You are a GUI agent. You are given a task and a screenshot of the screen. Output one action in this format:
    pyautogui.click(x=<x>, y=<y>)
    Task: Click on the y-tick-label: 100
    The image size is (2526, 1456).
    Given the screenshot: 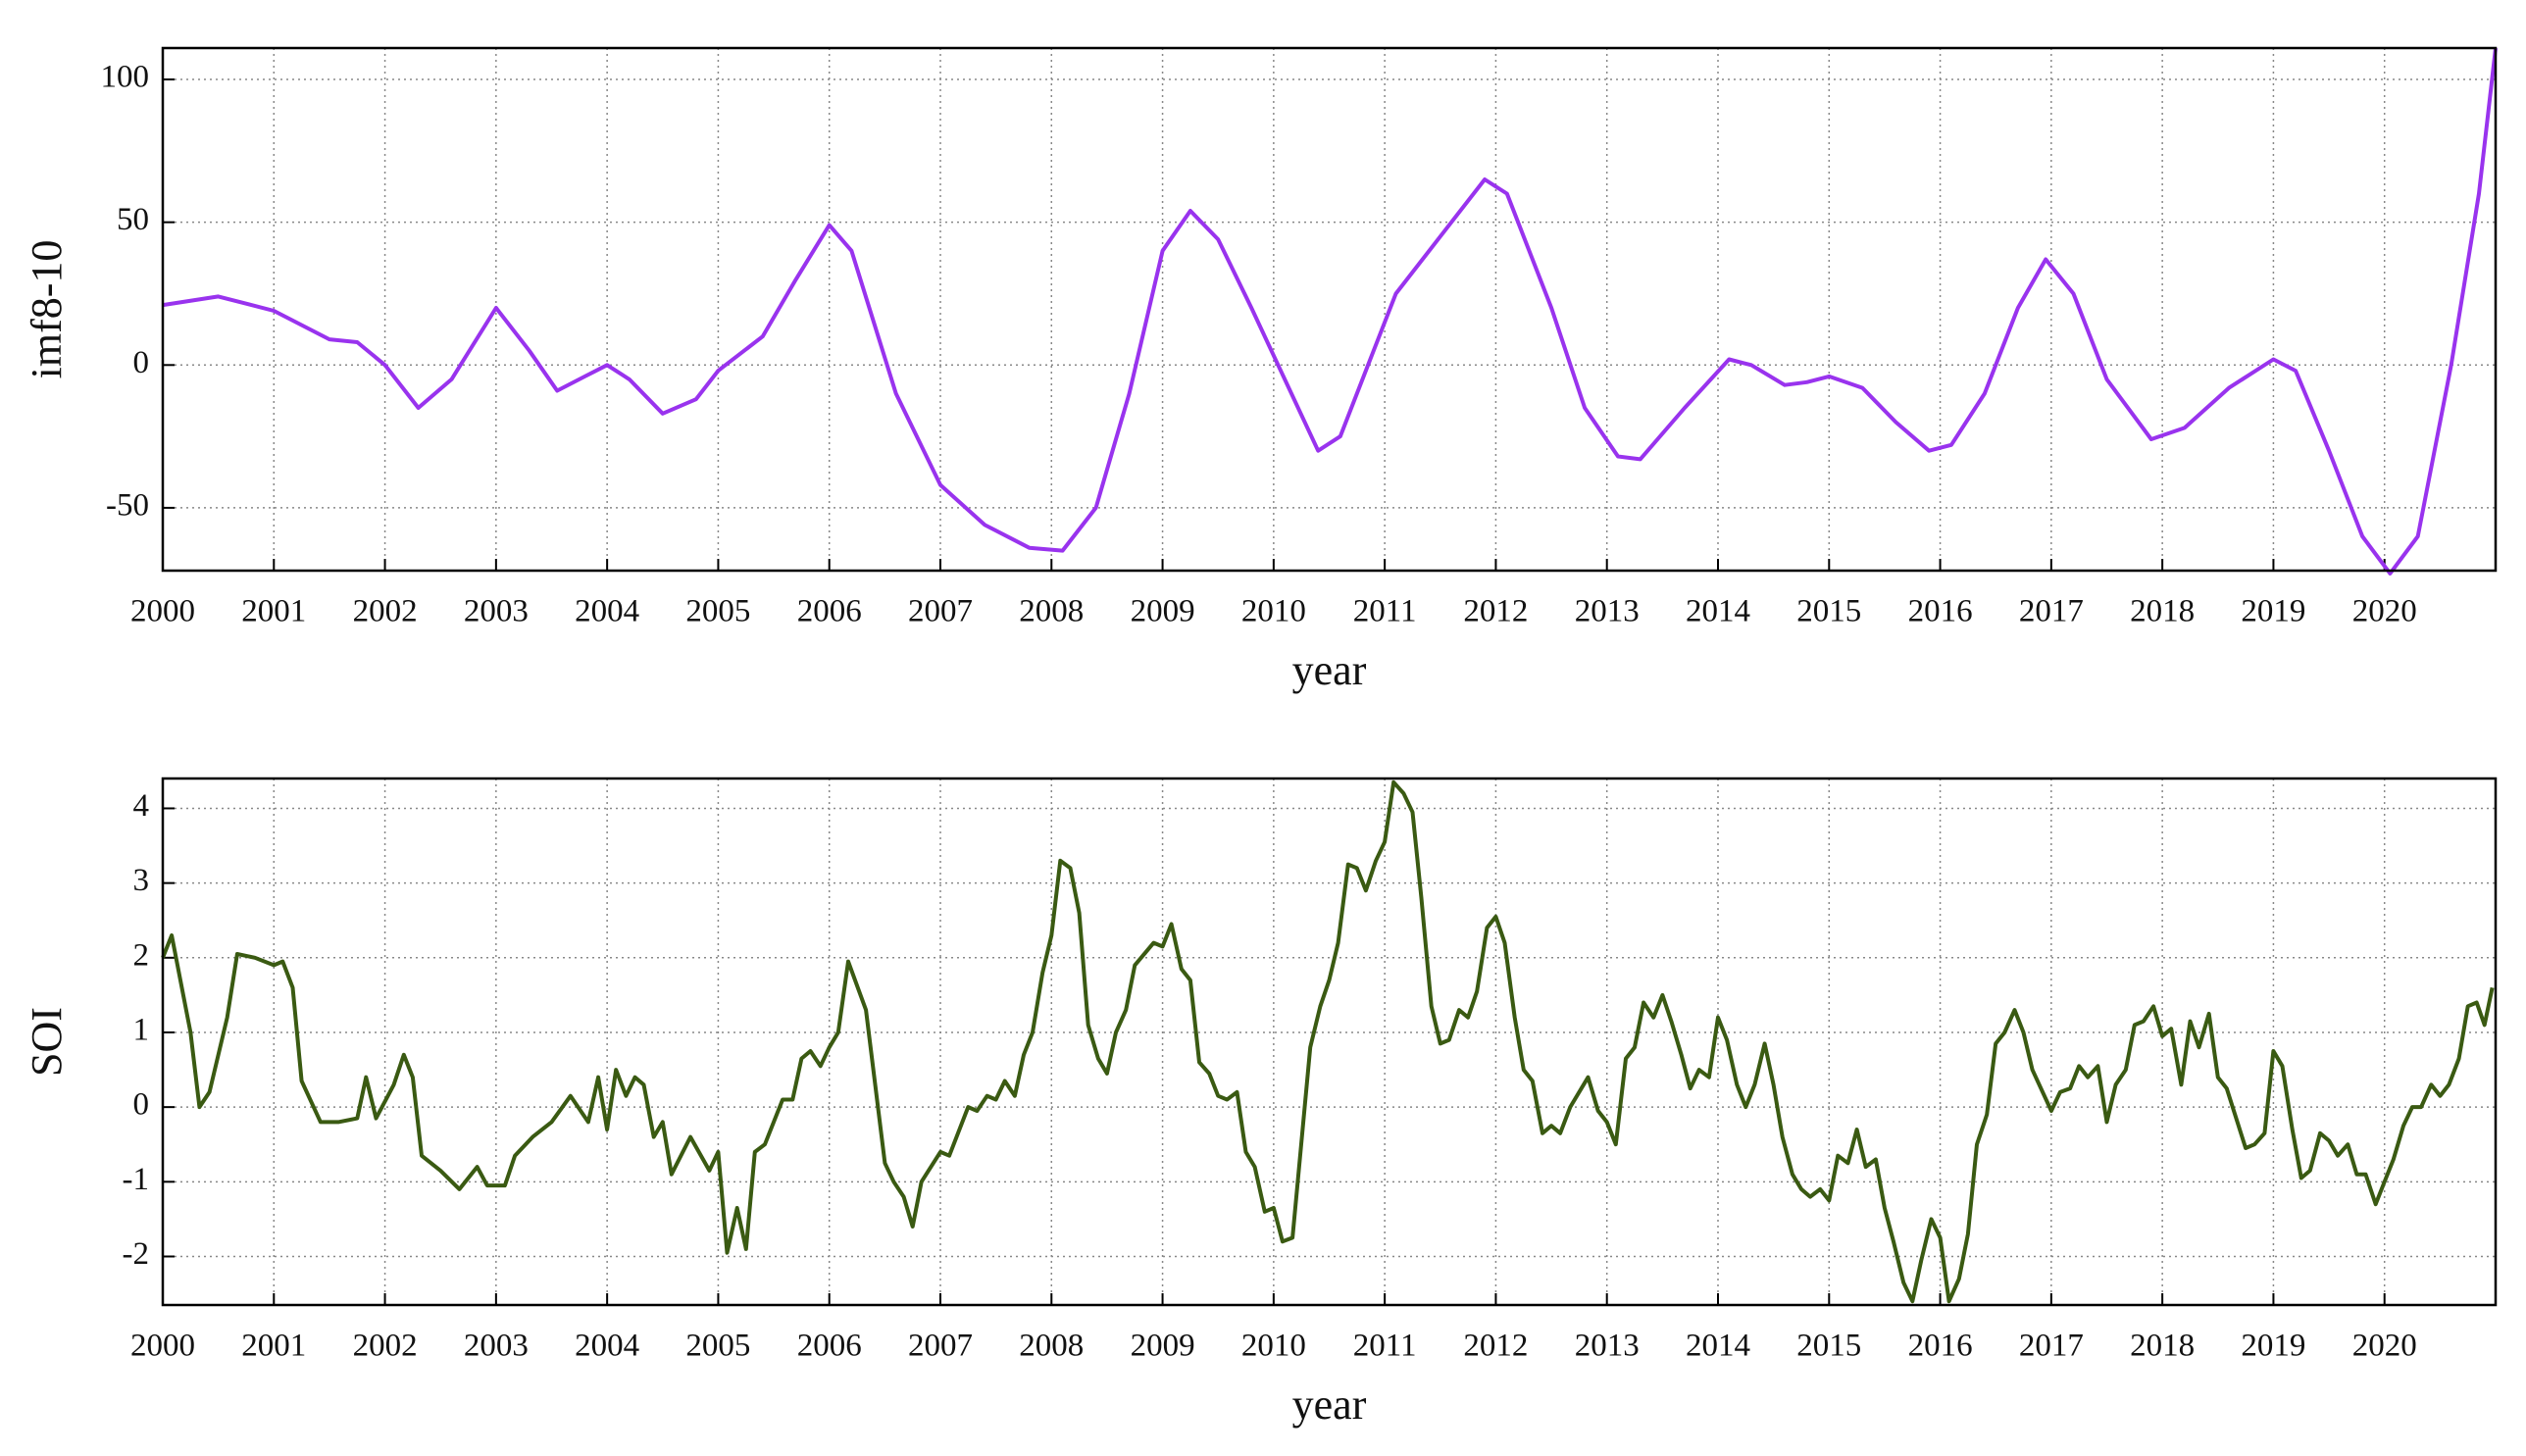 What is the action you would take?
    pyautogui.click(x=125, y=77)
    